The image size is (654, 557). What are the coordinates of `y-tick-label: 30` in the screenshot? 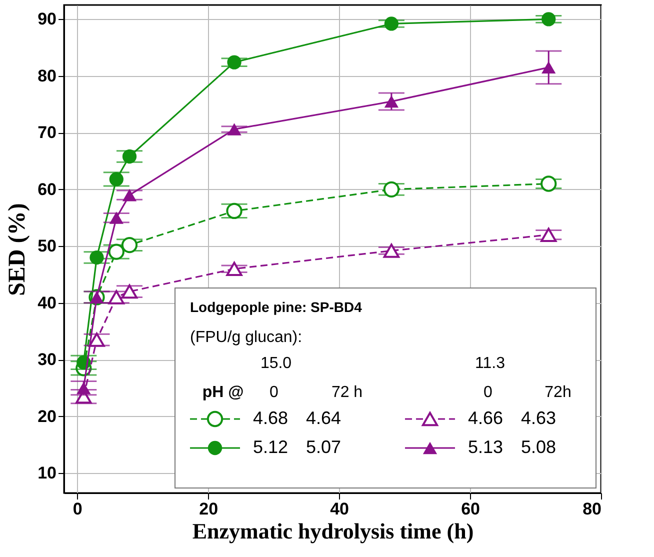 It's located at (47, 360).